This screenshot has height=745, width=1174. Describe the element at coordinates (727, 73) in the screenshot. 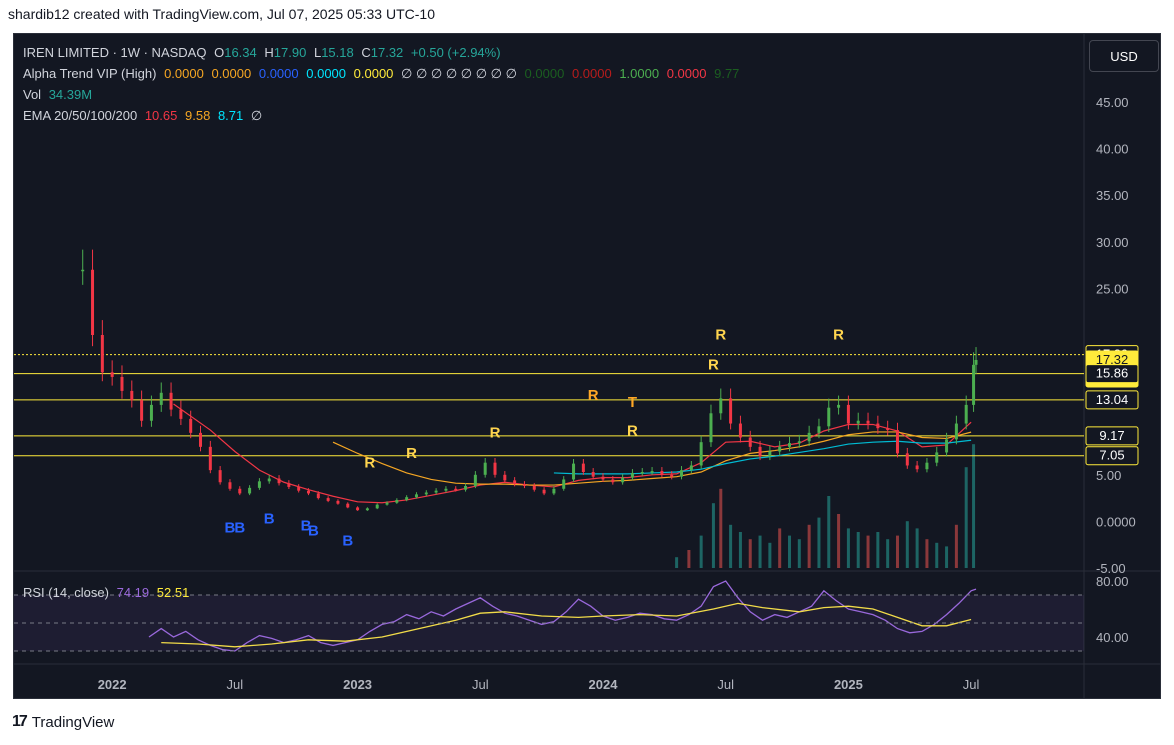

I see `alpha-value: 9.77` at that location.